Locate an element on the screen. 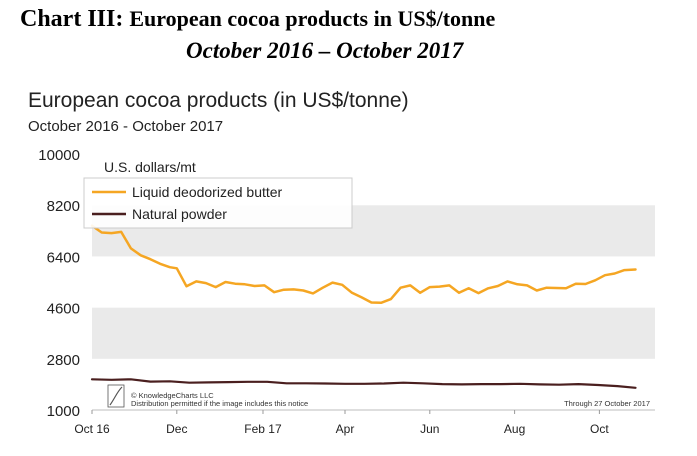 This screenshot has height=456, width=697. legend: Liquid deodorized butter Natural powder is located at coordinates (218, 203).